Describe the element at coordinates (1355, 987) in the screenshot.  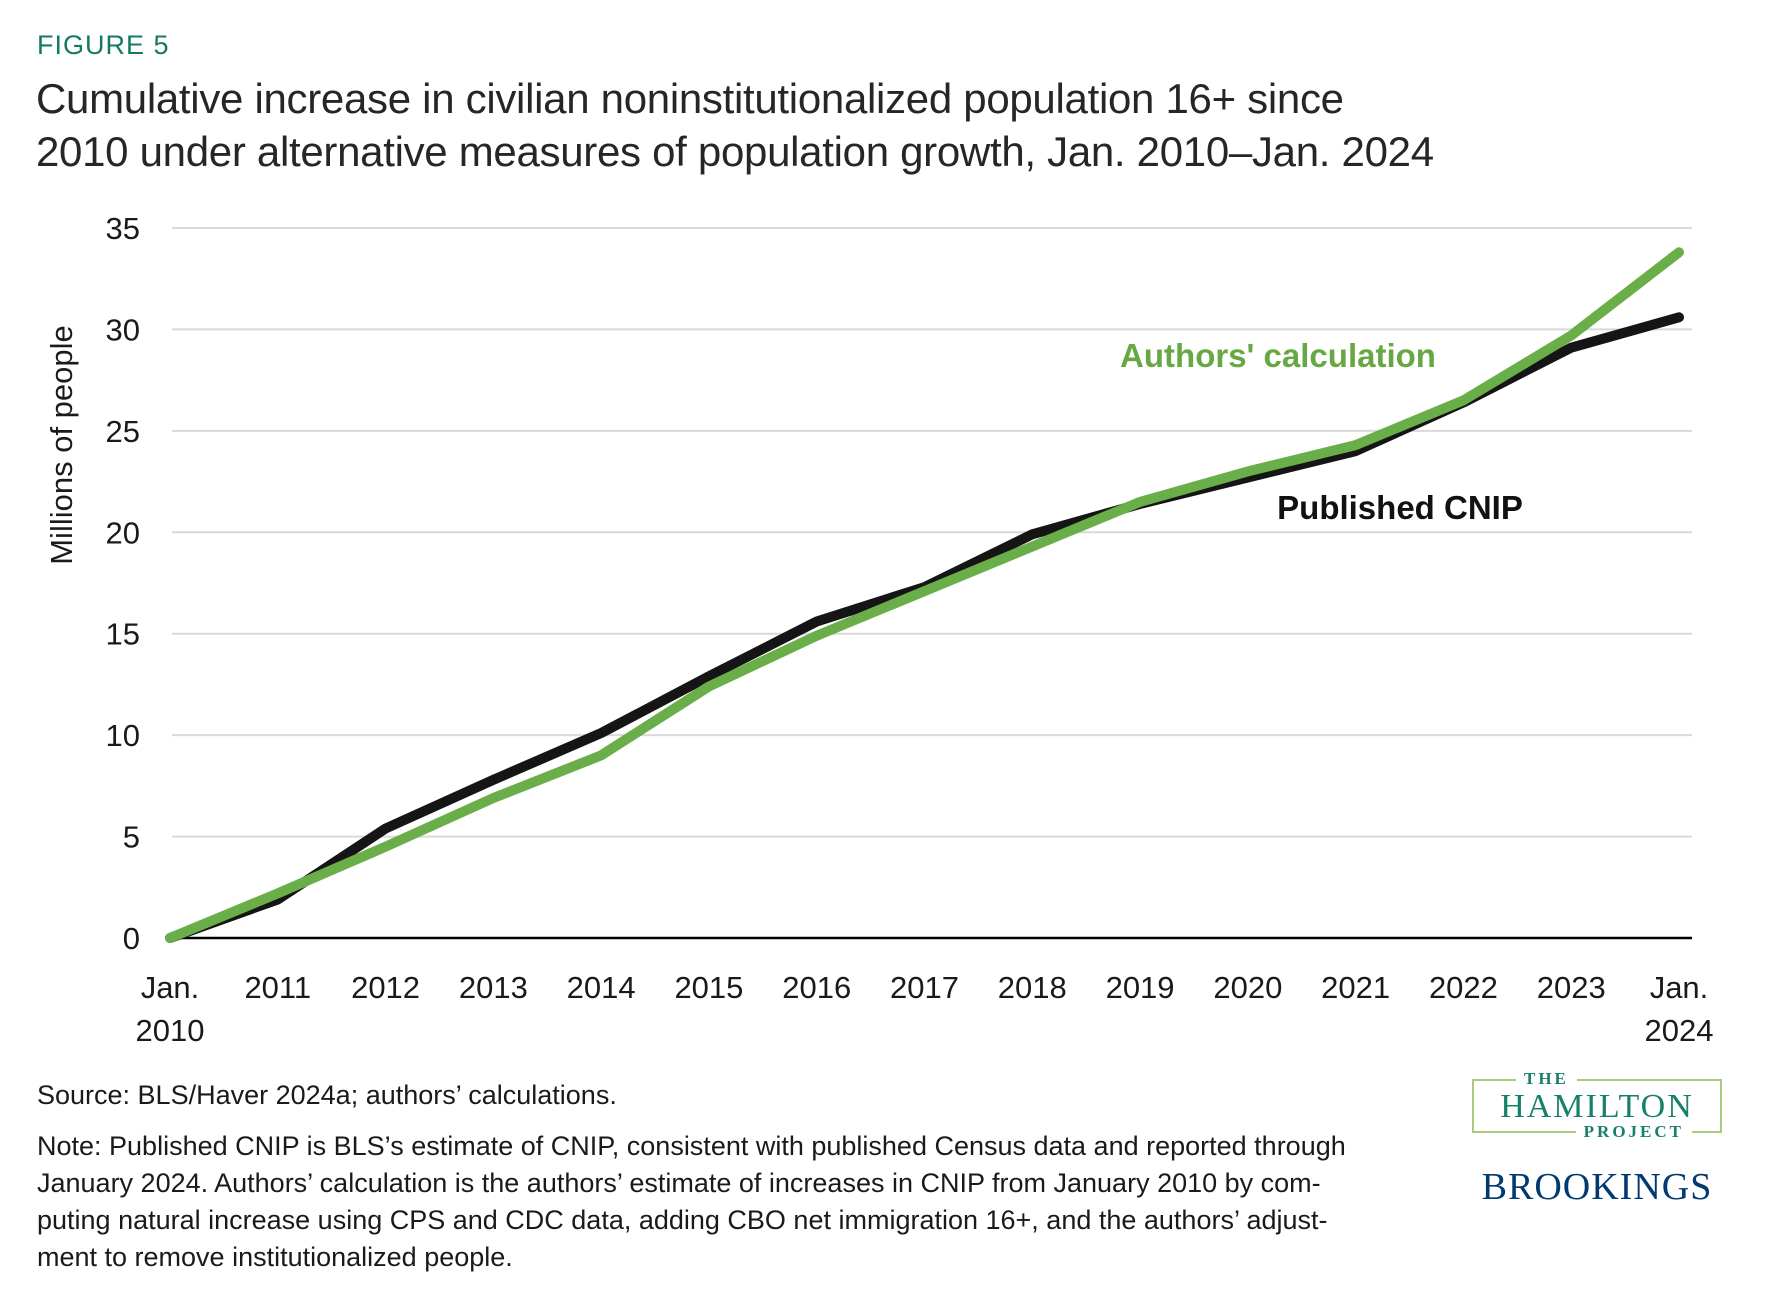
I see `x-tick-label-11: 2021` at that location.